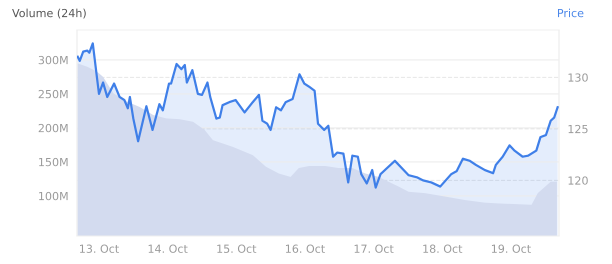  Describe the element at coordinates (578, 180) in the screenshot. I see `y2-tick-label: 120` at that location.